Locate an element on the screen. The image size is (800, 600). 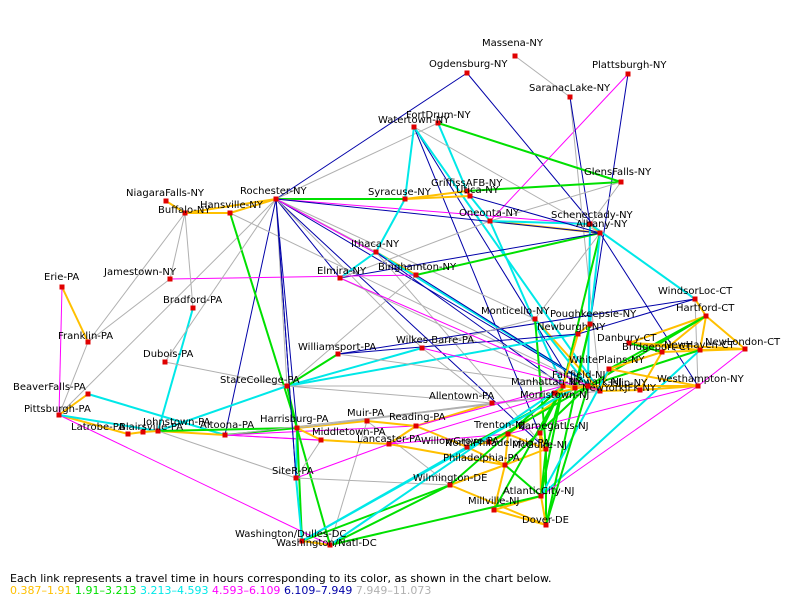
node-nyc4: Morristown-NJ is located at coordinates (554, 395).